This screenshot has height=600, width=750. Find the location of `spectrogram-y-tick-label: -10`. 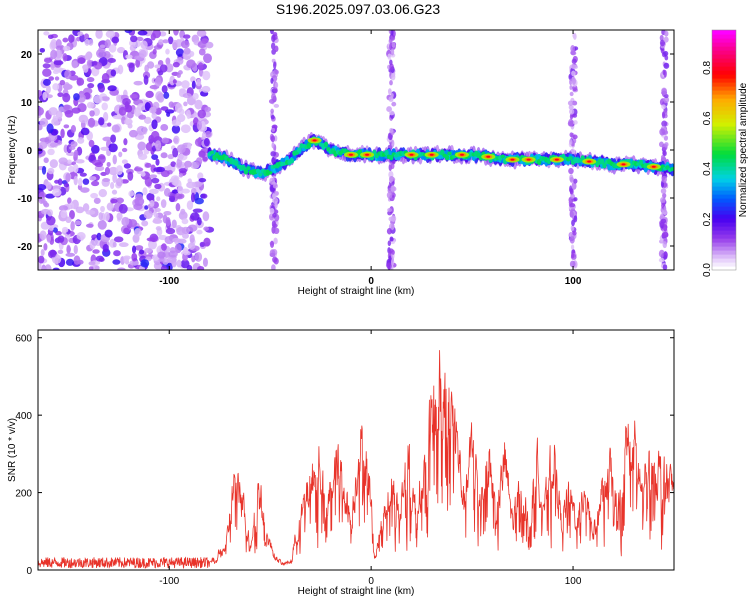

spectrogram-y-tick-label: -10 is located at coordinates (25, 199).